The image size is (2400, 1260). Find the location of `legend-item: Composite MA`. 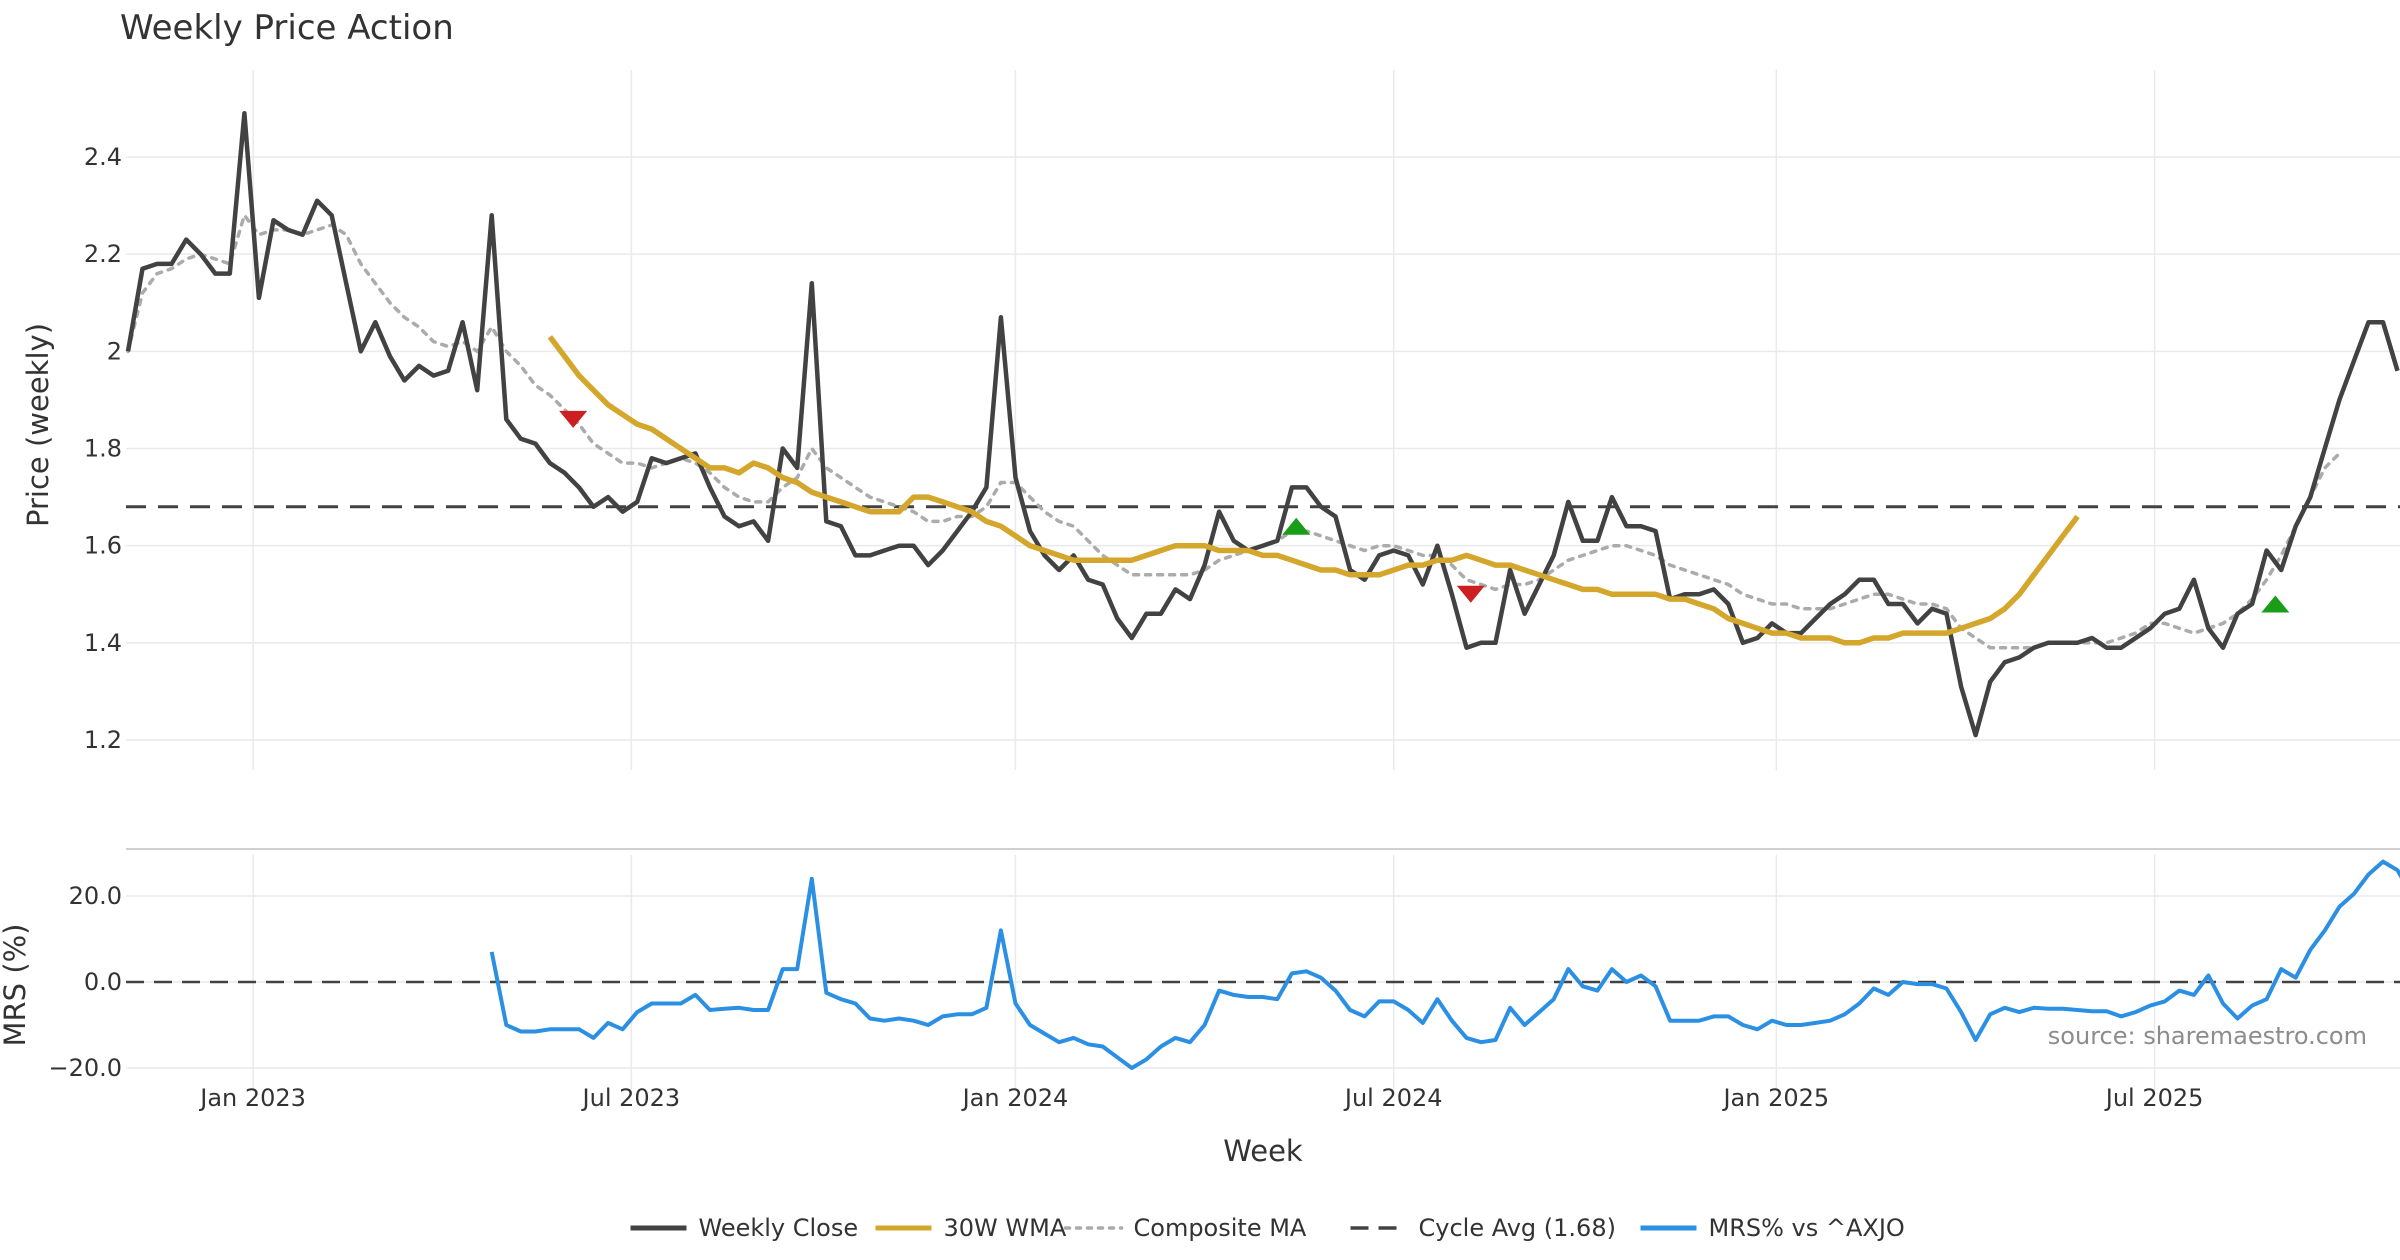

legend-item: Composite MA is located at coordinates (1185, 1228).